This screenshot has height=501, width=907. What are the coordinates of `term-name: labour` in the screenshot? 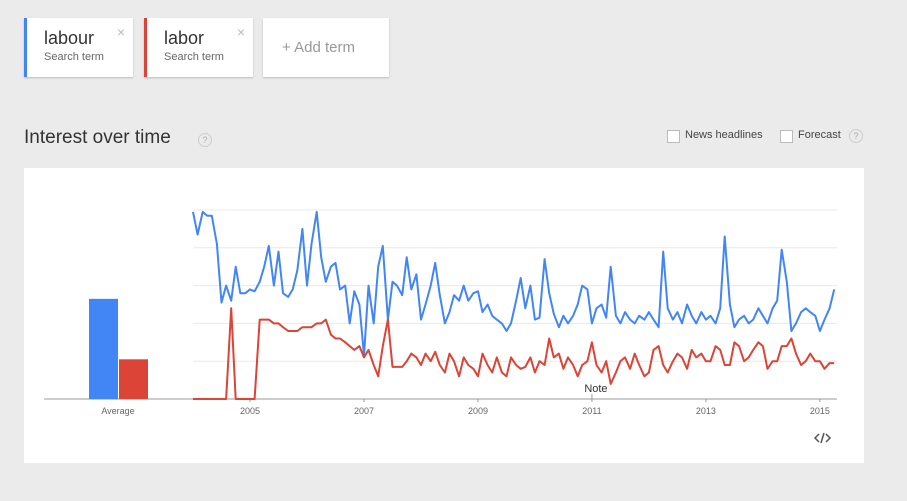 It's located at (69, 38).